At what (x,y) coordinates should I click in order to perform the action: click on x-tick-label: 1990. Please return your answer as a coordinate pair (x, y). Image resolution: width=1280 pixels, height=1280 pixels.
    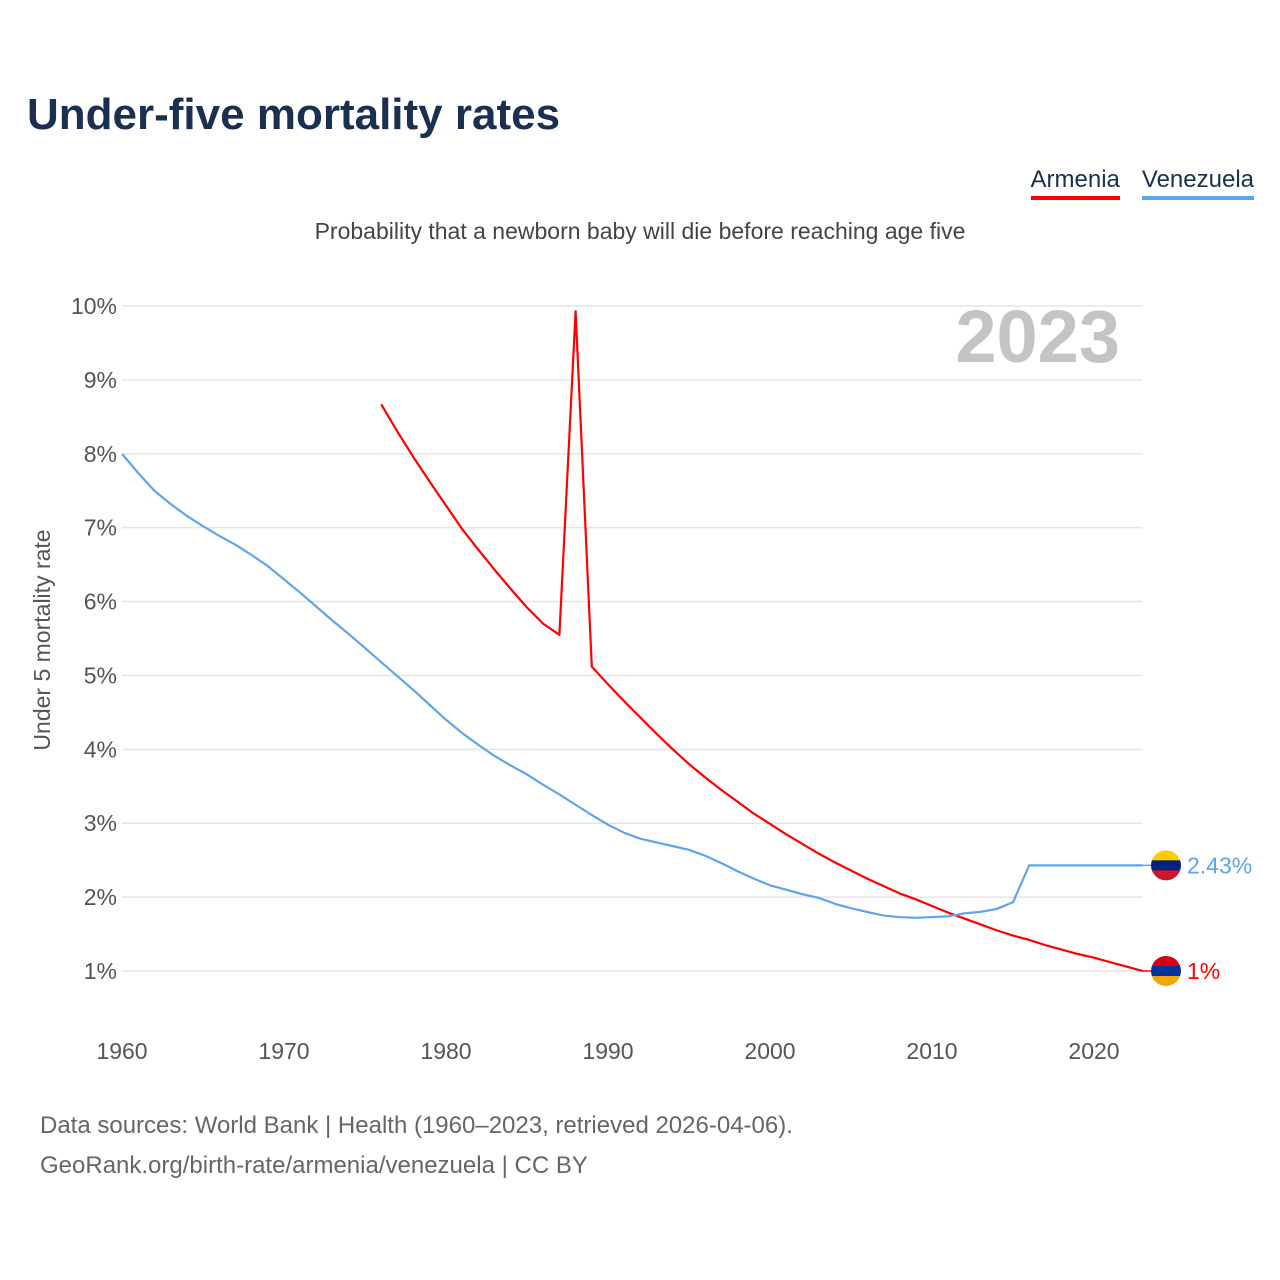
    Looking at the image, I should click on (607, 1051).